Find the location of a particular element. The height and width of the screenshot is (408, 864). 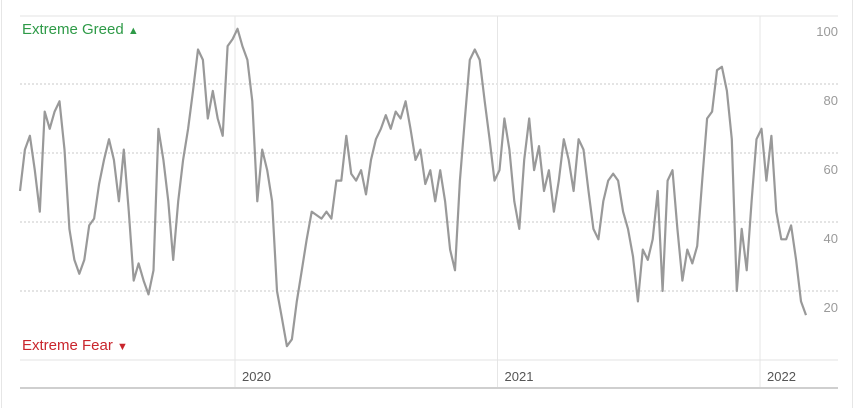

extreme-fear-text: Extreme Fear is located at coordinates (67, 345).